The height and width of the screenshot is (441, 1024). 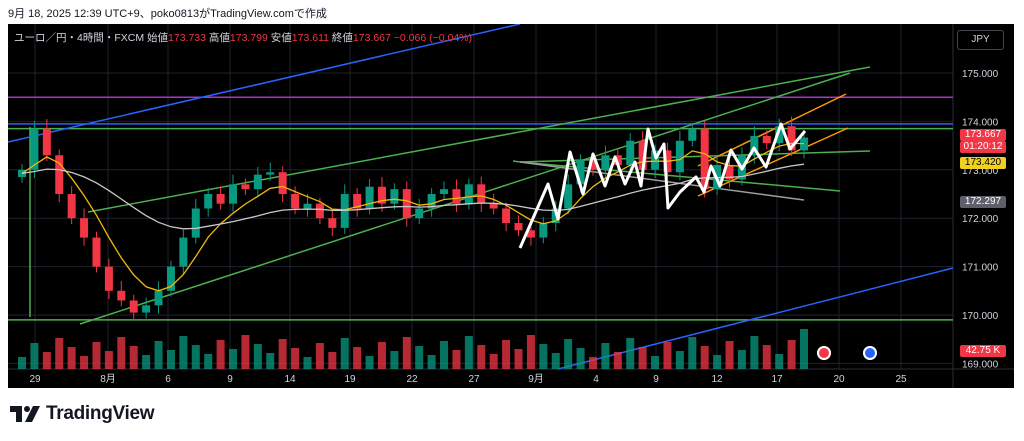 I want to click on x-tick-label: 4, so click(x=596, y=379).